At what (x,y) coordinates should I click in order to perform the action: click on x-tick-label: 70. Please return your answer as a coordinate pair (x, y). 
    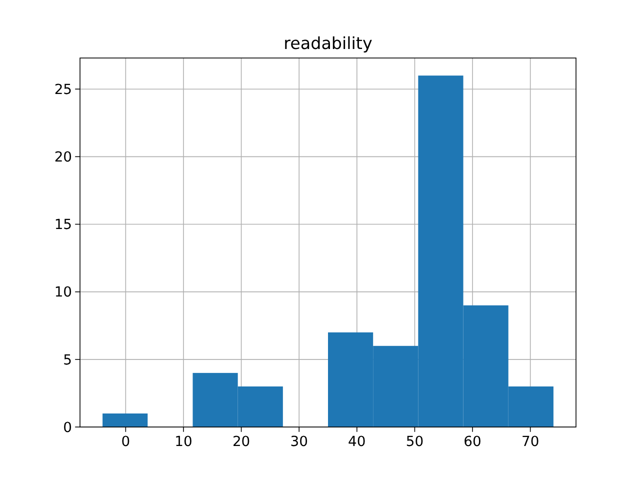
    Looking at the image, I should click on (530, 442).